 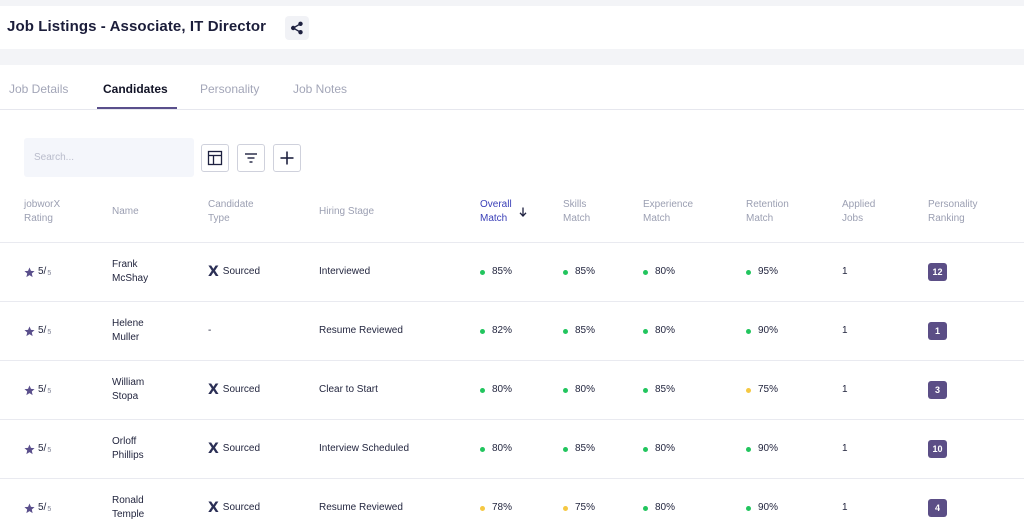 What do you see at coordinates (859, 211) in the screenshot?
I see `header-applied-jobs: Applied Jobs` at bounding box center [859, 211].